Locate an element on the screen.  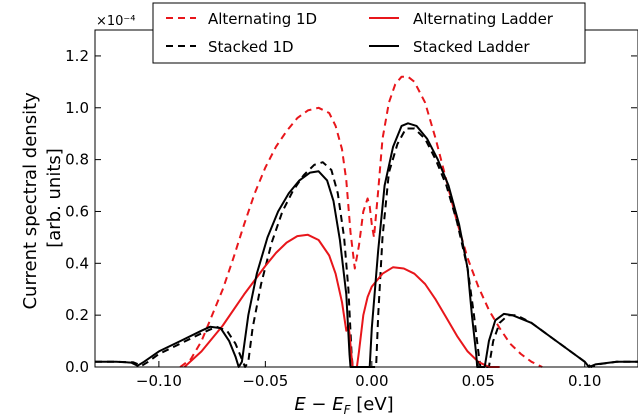
y-axis-label: Current spectral density [arb. units] is located at coordinates (42, 197).